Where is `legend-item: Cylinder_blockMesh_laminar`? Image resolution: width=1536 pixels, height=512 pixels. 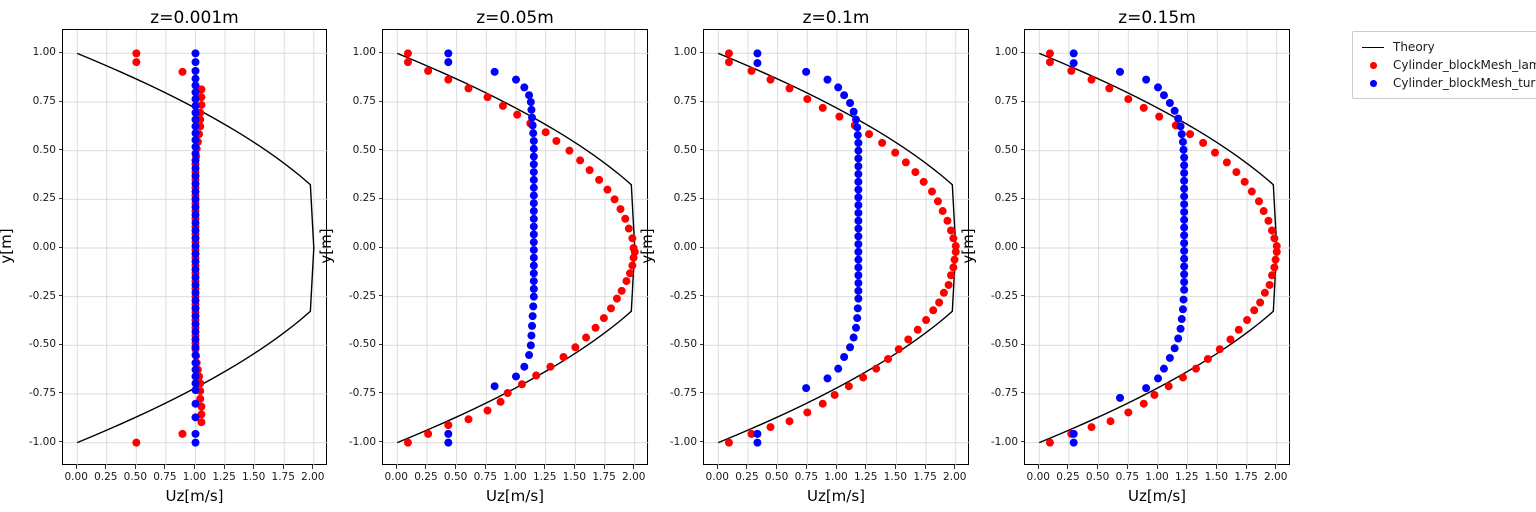
legend-item: Cylinder_blockMesh_laminar is located at coordinates (1448, 65).